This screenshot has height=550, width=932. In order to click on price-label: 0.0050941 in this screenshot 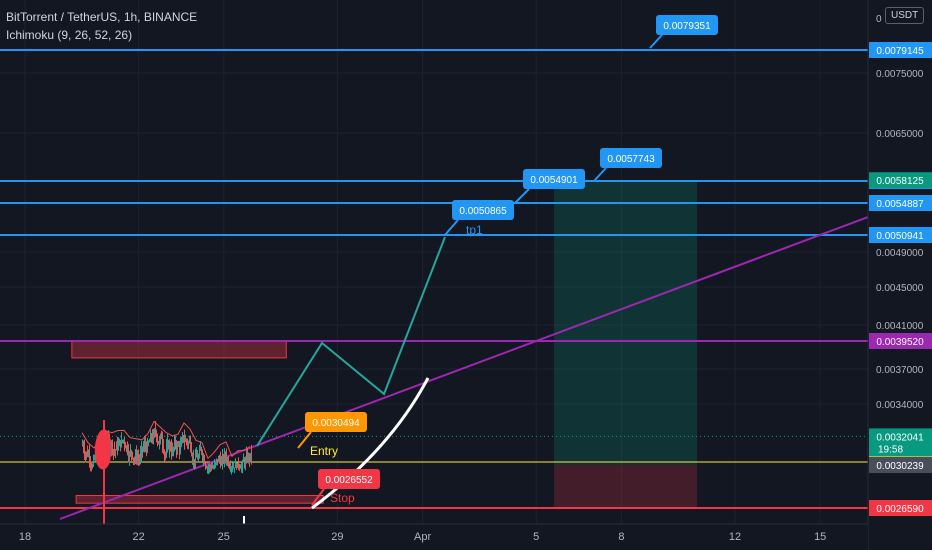, I will do `click(900, 235)`.